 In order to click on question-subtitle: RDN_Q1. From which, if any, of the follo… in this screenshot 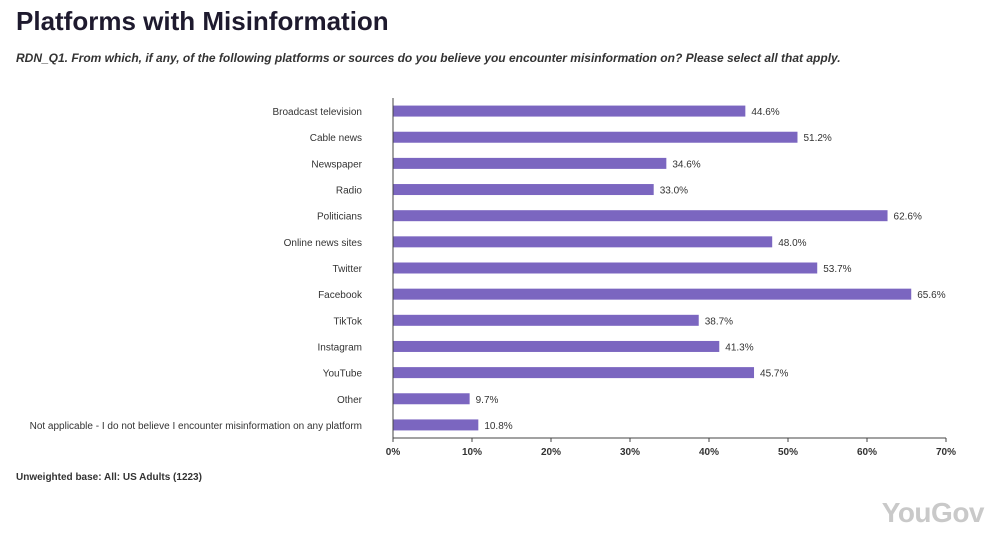, I will do `click(428, 58)`.